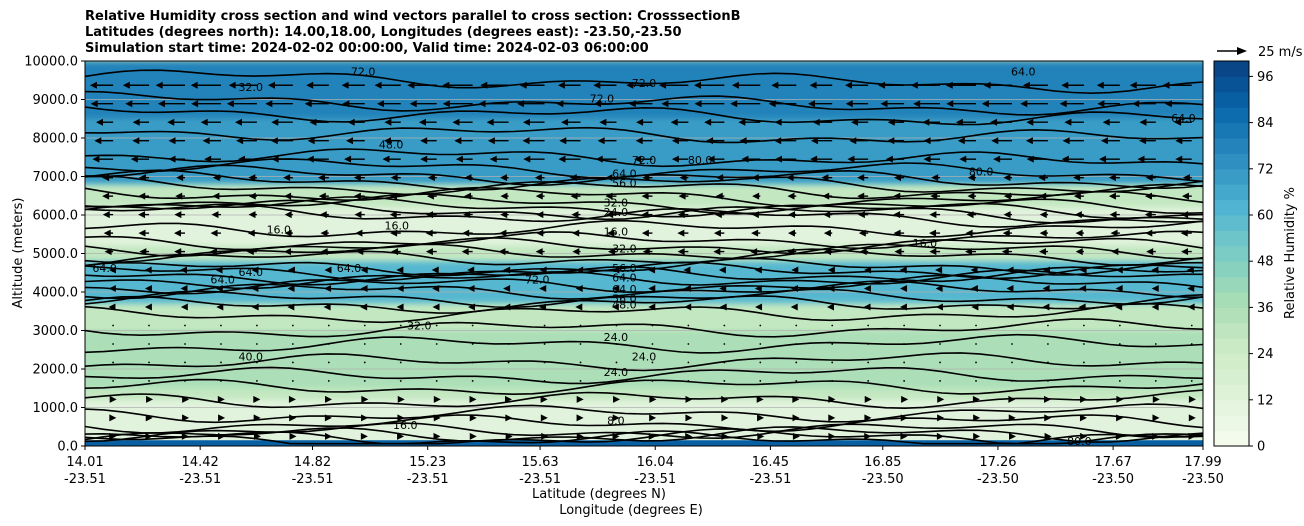 This screenshot has width=1304, height=526. I want to click on contour-label-22: 56.0, so click(624, 299).